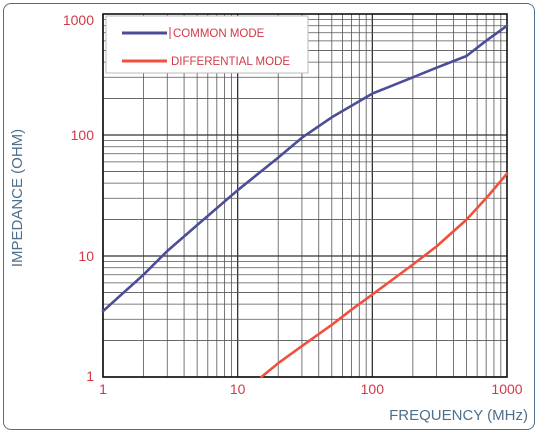 The image size is (540, 435). Describe the element at coordinates (506, 389) in the screenshot. I see `x-tick-label: 1000` at that location.